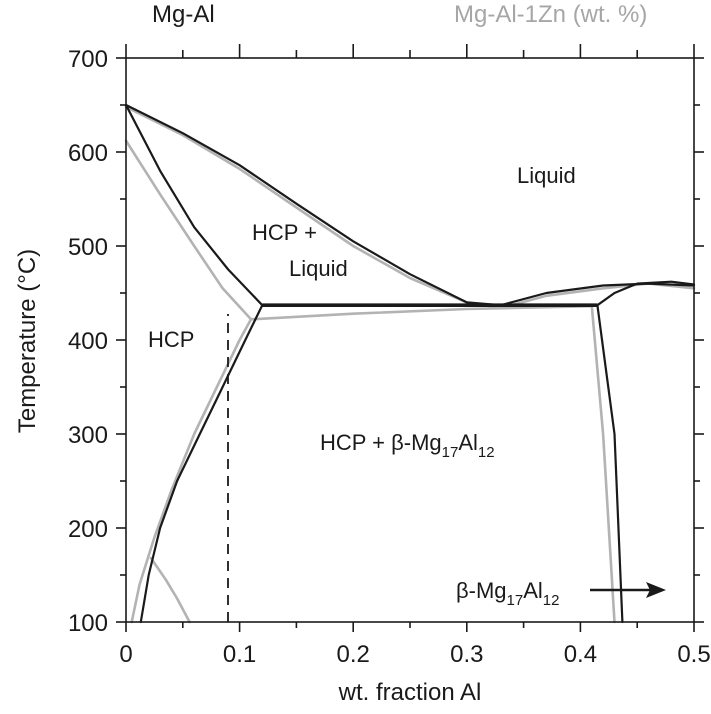  Describe the element at coordinates (551, 600) in the screenshot. I see `beta-sub2: 12` at that location.